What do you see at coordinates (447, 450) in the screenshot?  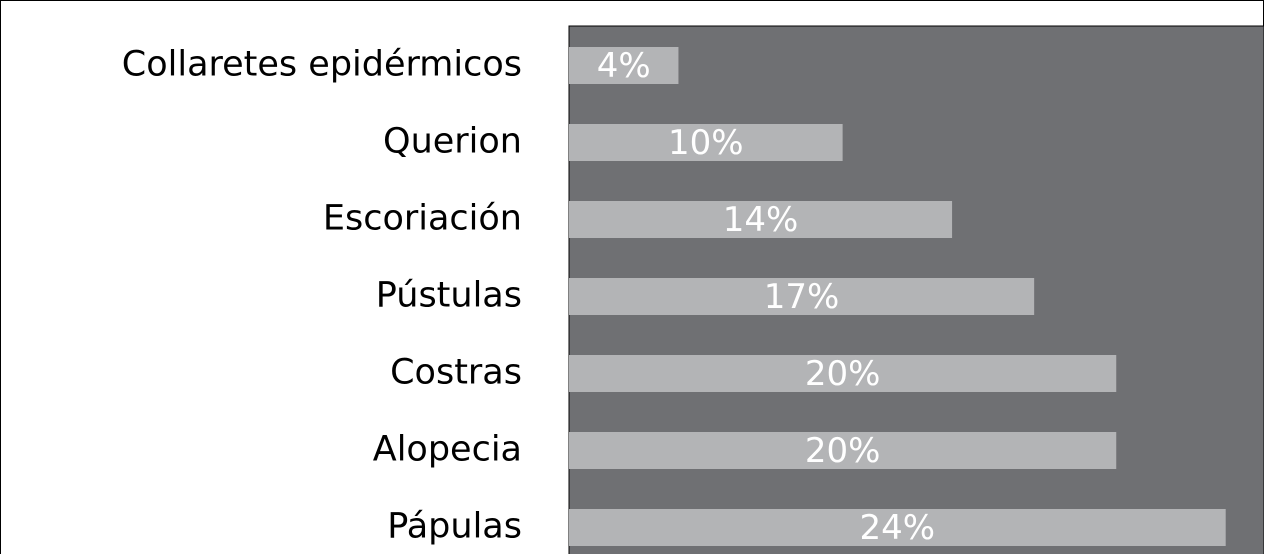 I see `y-tick-label: Alopecia` at bounding box center [447, 450].